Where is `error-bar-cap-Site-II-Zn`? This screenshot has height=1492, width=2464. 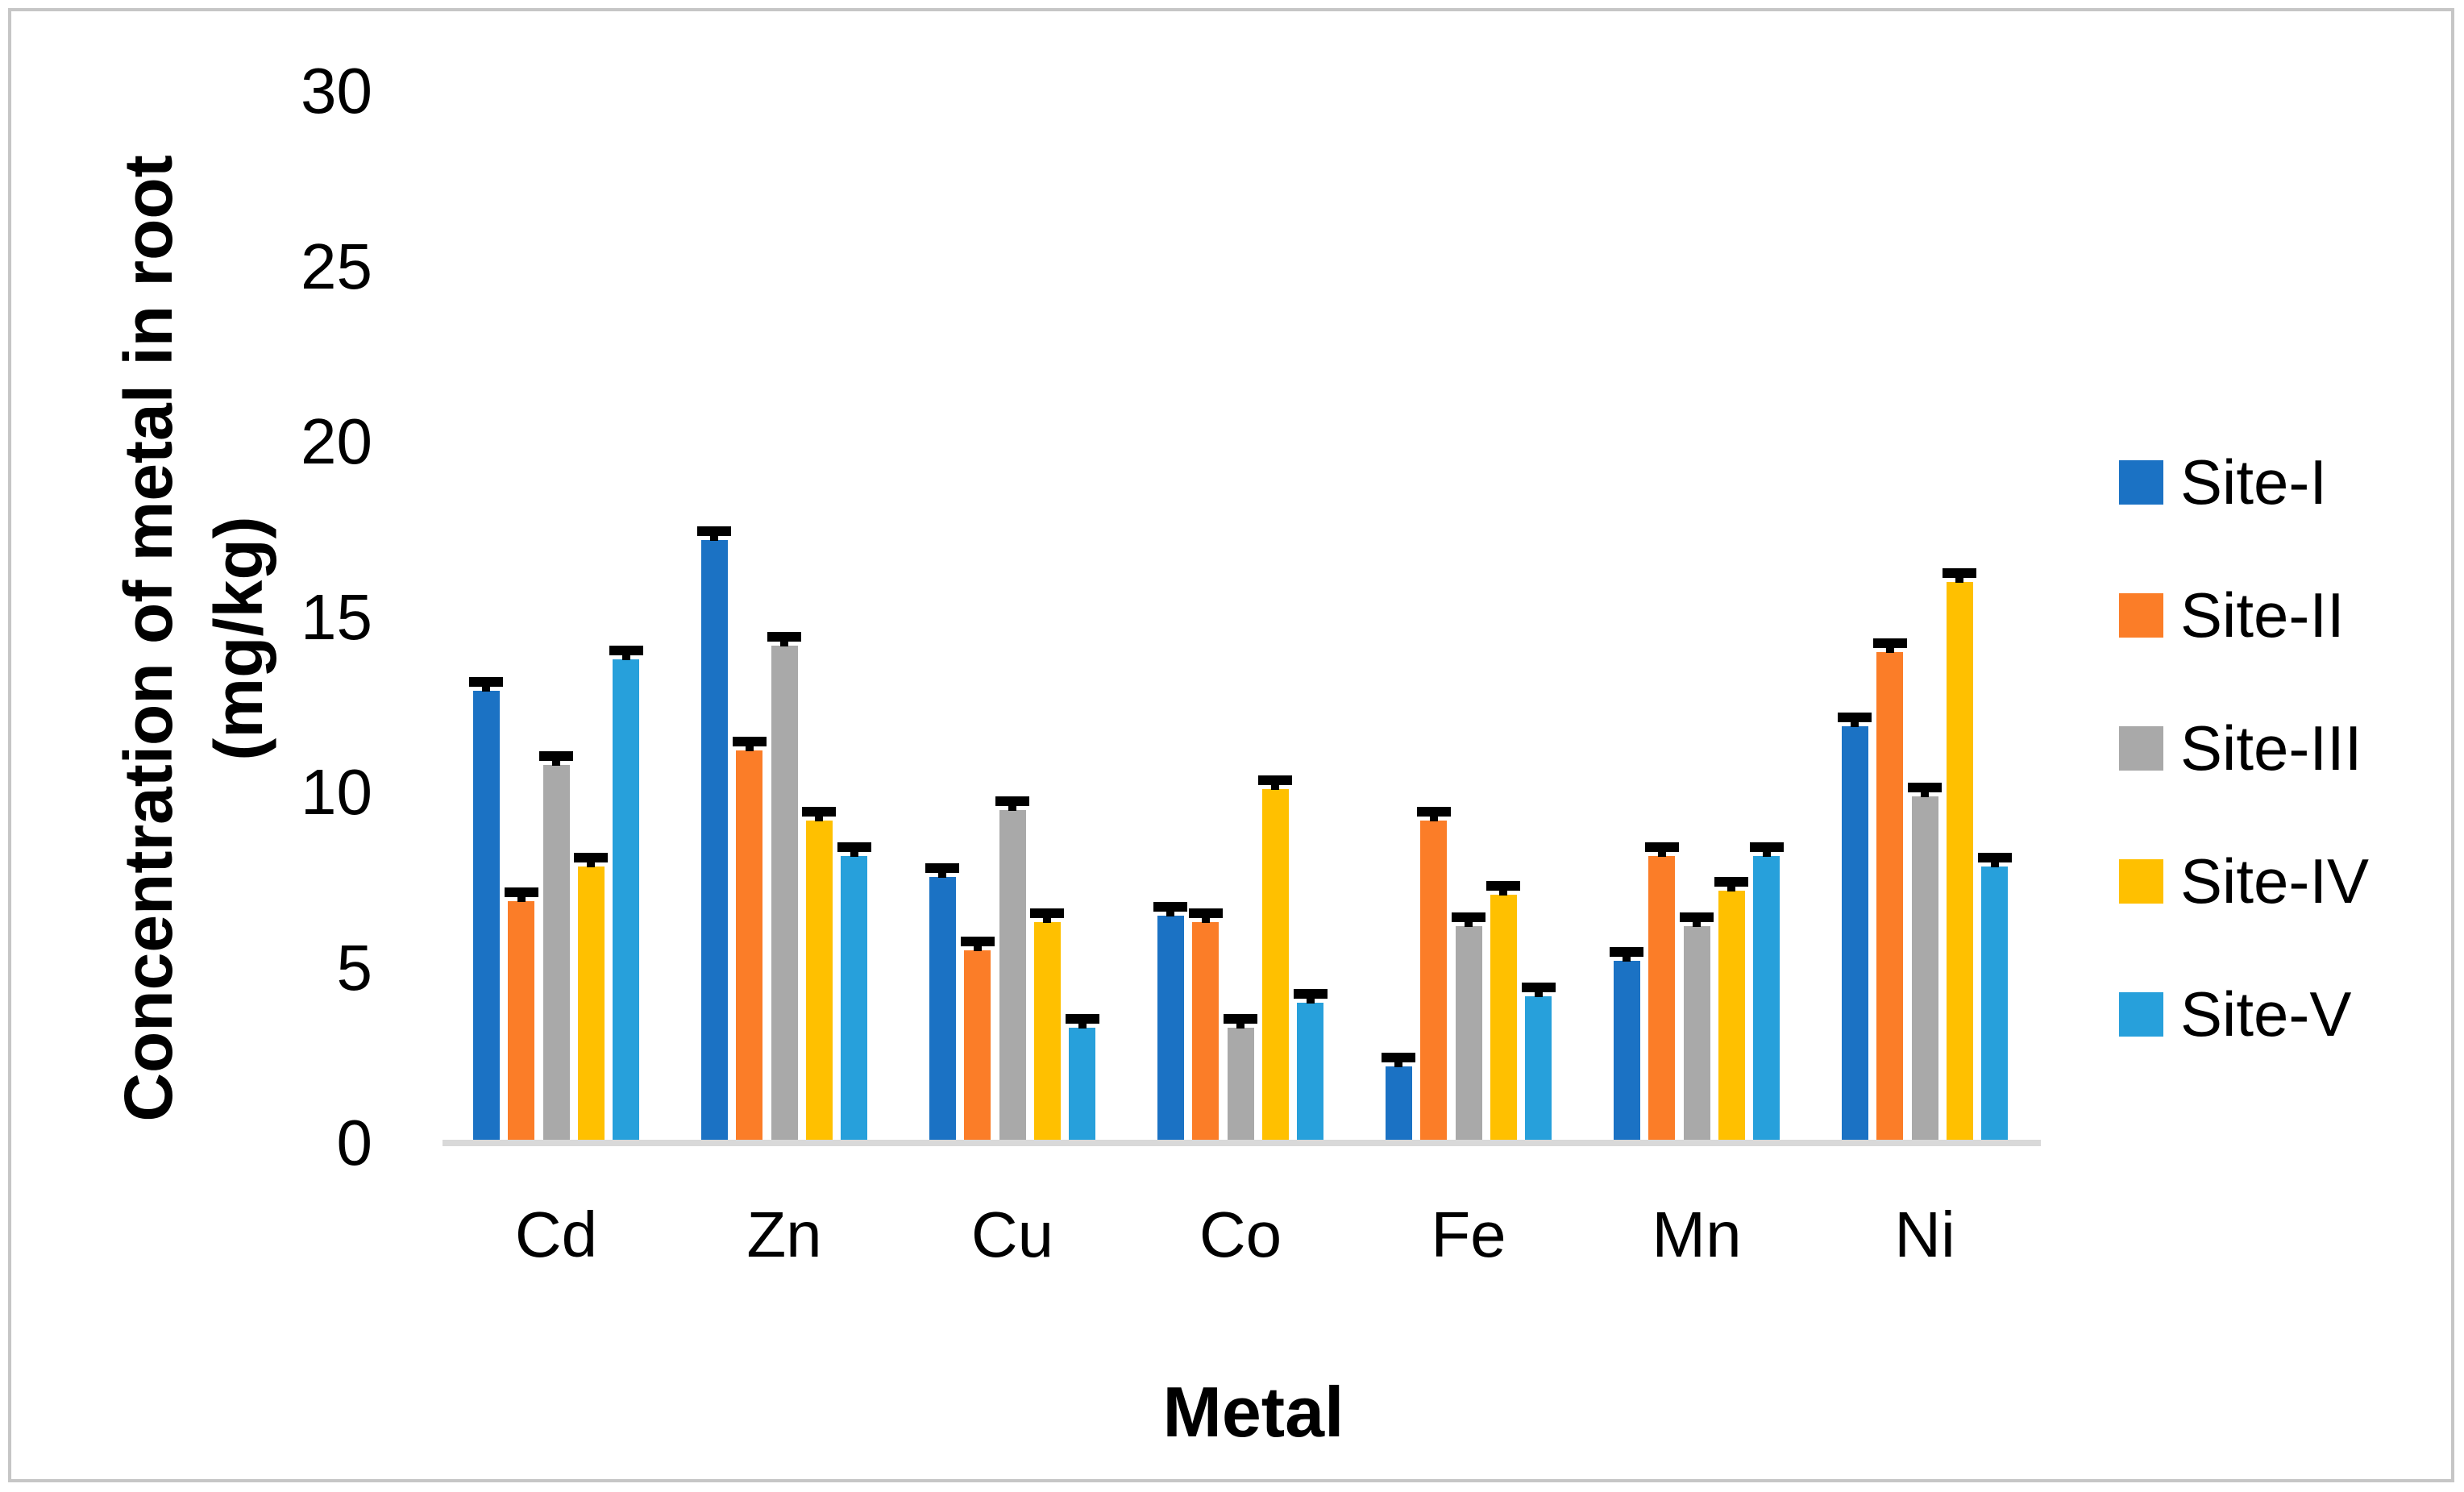
error-bar-cap-Site-II-Zn is located at coordinates (749, 742).